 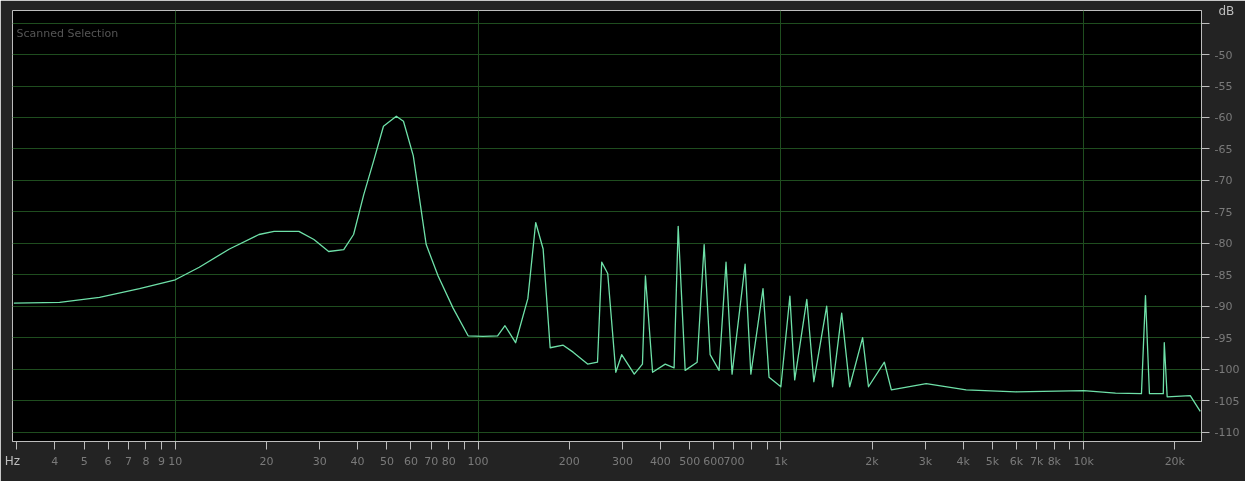 What do you see at coordinates (128, 461) in the screenshot?
I see `x-tick-label: 7` at bounding box center [128, 461].